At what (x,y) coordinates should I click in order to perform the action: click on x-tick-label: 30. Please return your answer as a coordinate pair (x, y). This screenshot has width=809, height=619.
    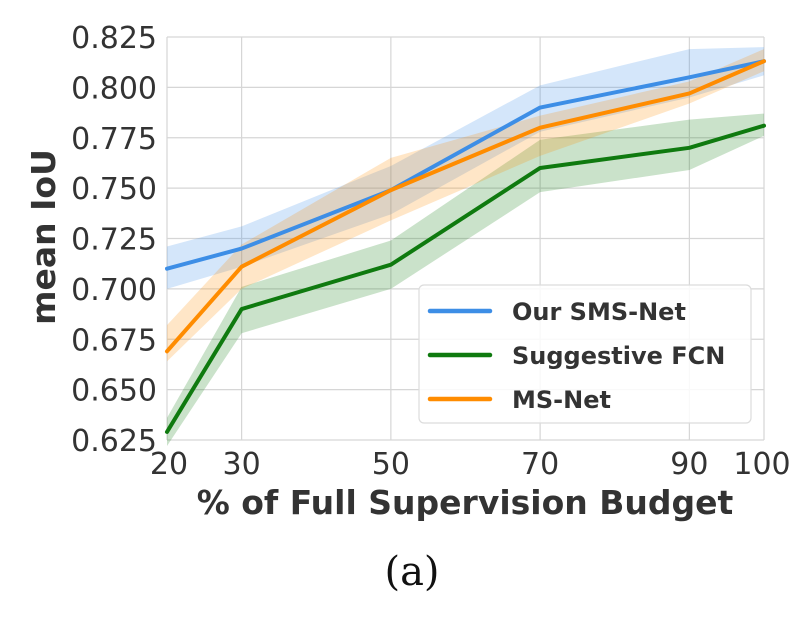
    Looking at the image, I should click on (242, 464).